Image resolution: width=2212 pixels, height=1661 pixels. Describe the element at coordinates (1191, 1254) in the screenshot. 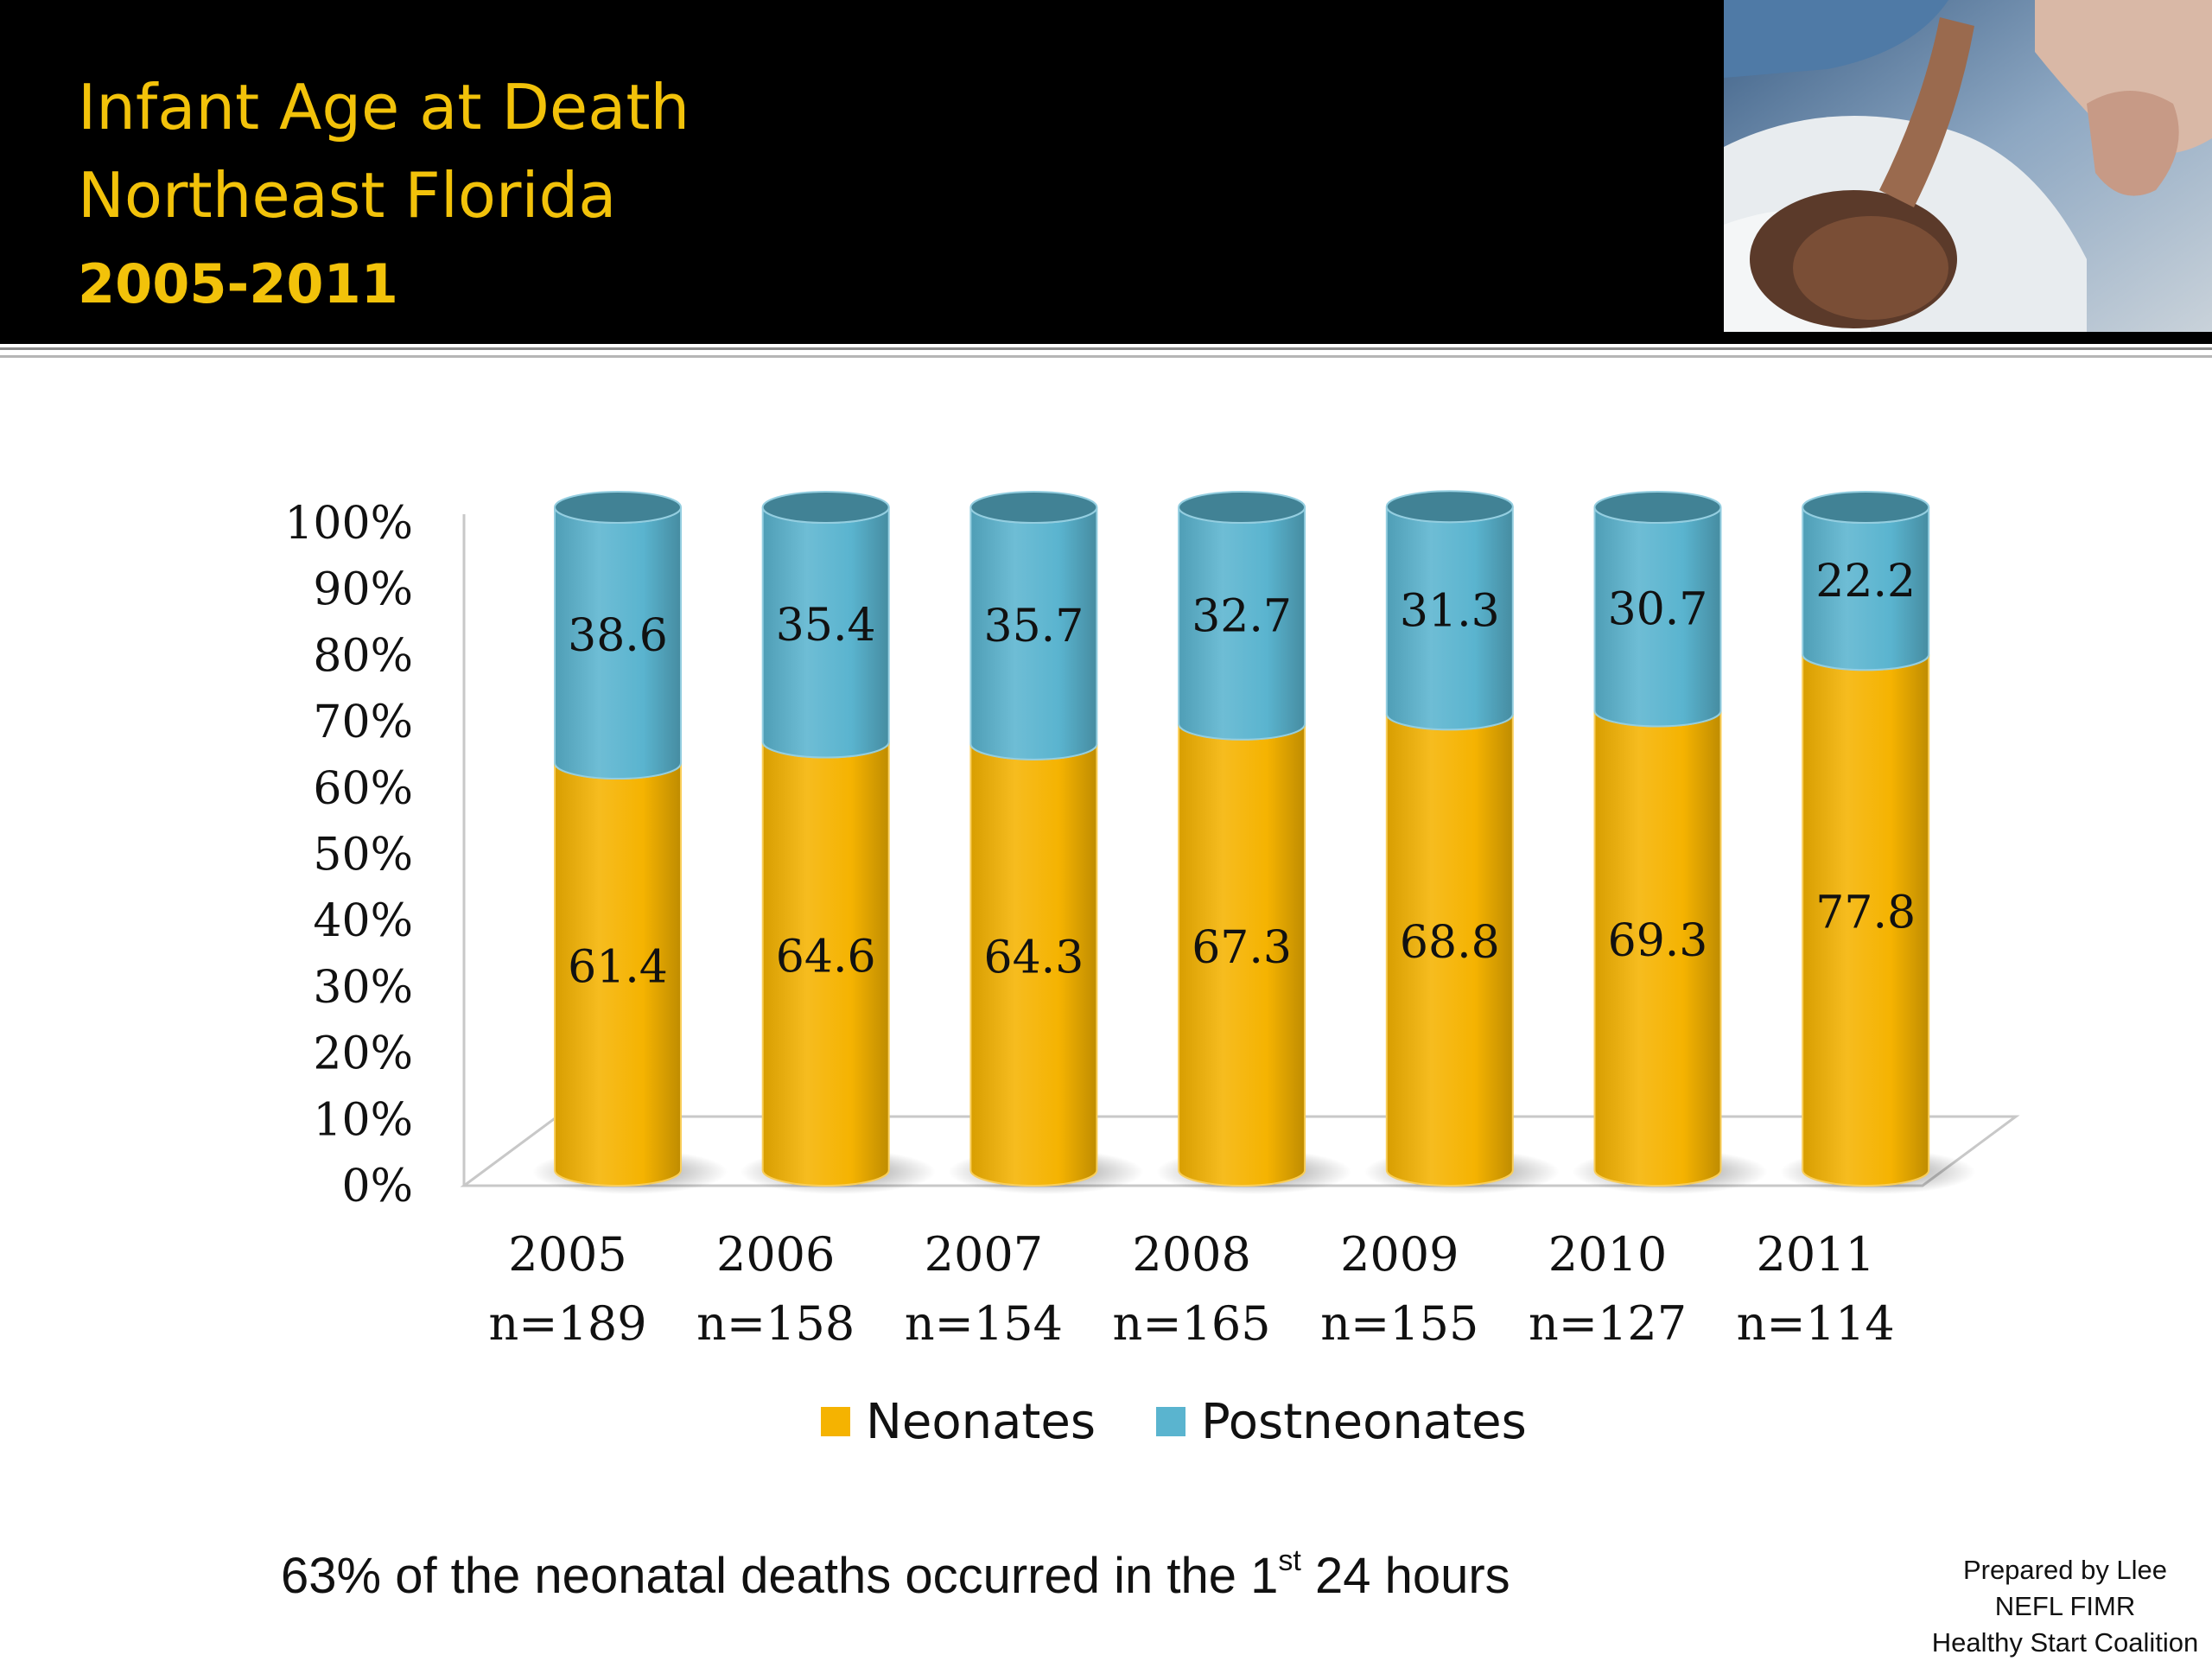

I see `x-tick-label-2008: 2008` at that location.